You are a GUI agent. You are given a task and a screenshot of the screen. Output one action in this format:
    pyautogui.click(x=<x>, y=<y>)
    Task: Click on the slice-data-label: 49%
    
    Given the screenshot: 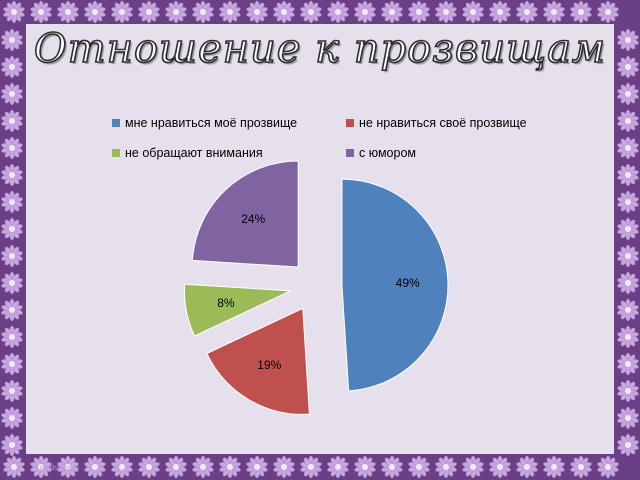 What is the action you would take?
    pyautogui.click(x=408, y=283)
    